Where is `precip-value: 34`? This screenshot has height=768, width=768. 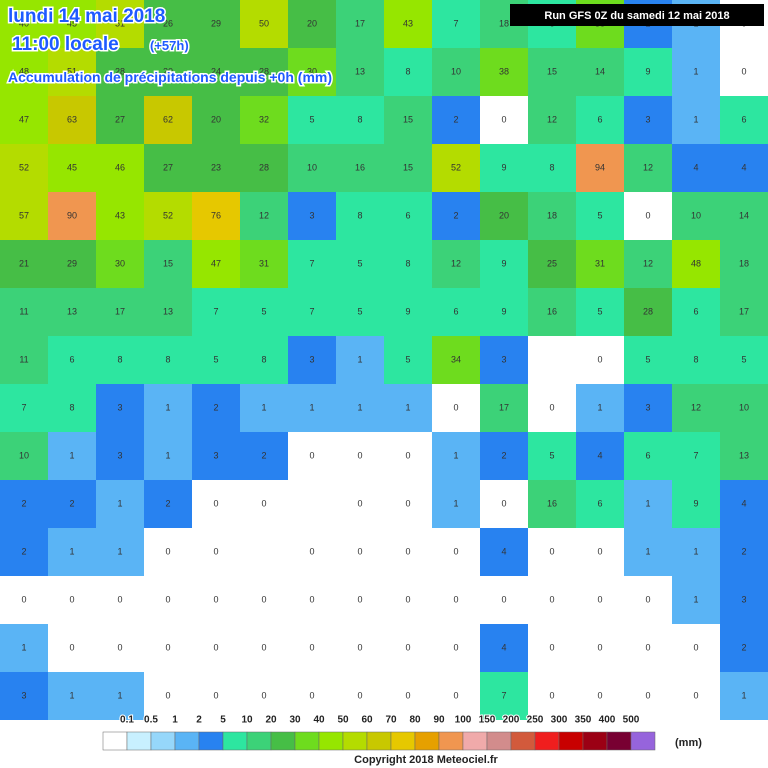
precip-value: 34 is located at coordinates (456, 359).